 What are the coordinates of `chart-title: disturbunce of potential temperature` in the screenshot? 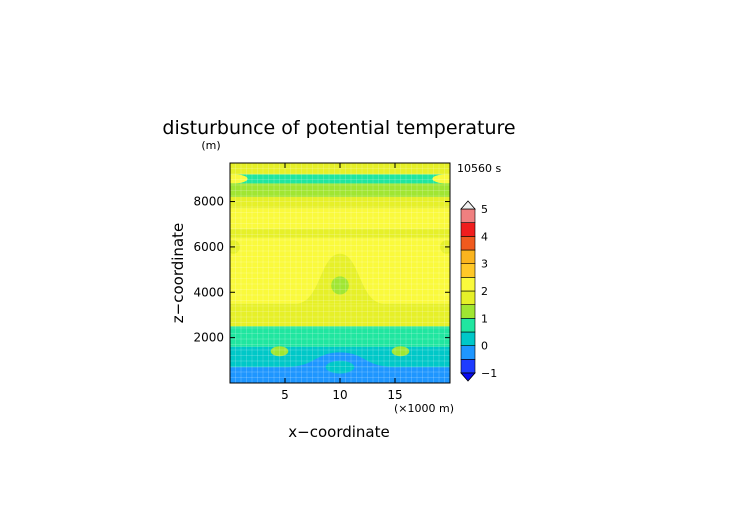 It's located at (338, 128).